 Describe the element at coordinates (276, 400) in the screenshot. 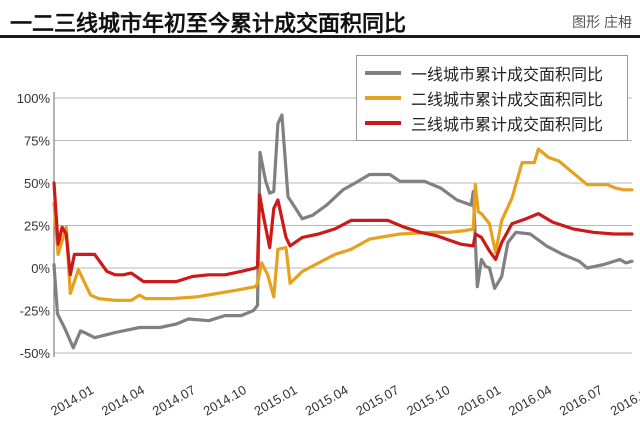

I see `x-tick-label: 2015.01` at that location.